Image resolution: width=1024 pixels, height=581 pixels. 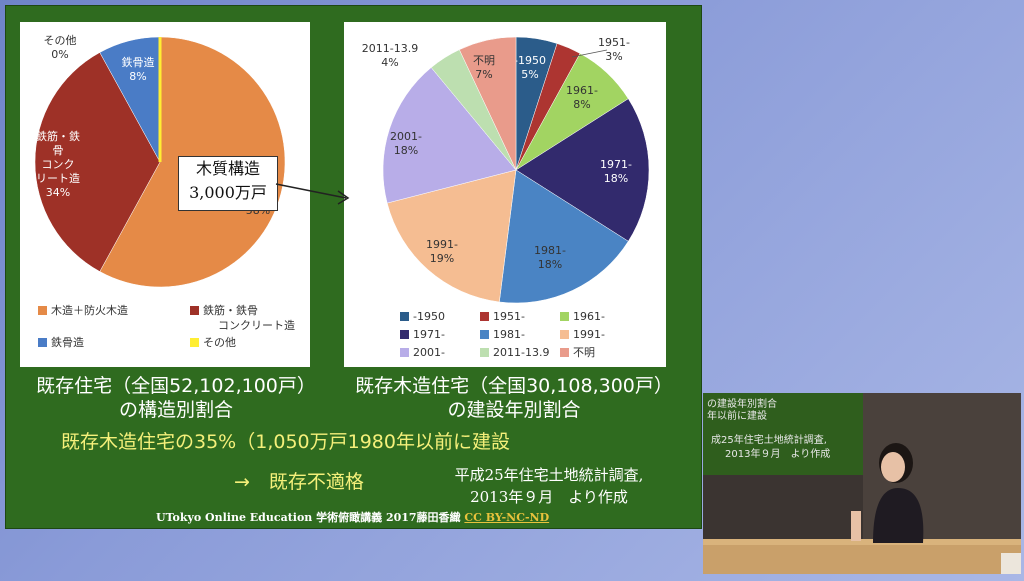 What do you see at coordinates (484, 67) in the screenshot?
I see `slice-label-8: 不明 7%` at bounding box center [484, 67].